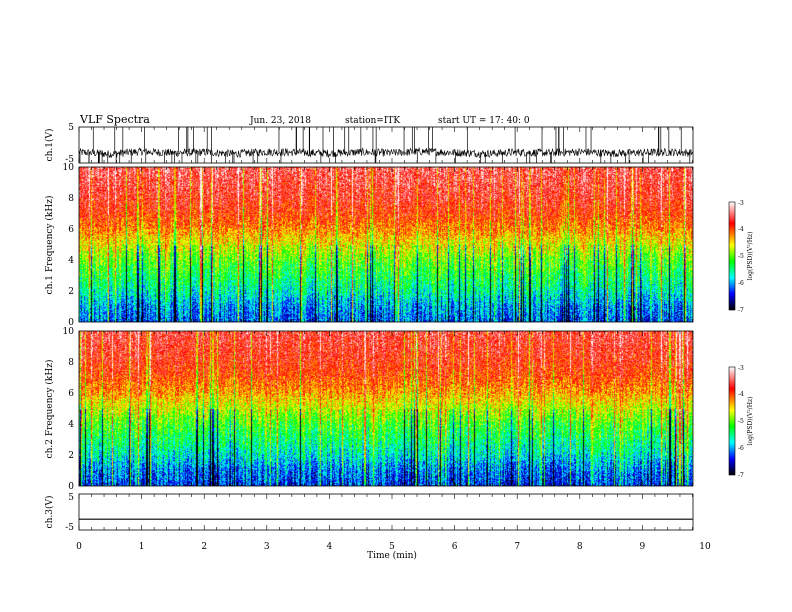  I want to click on colorbar-1-scale, so click(732, 256).